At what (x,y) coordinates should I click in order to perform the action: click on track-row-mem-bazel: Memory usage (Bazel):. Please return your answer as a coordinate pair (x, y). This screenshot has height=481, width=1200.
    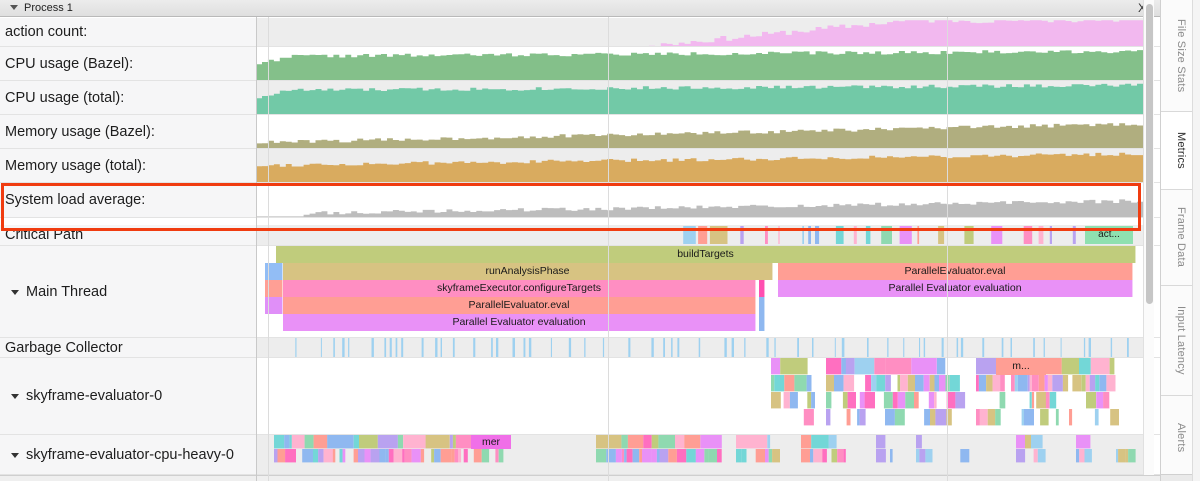
    Looking at the image, I should click on (580, 132).